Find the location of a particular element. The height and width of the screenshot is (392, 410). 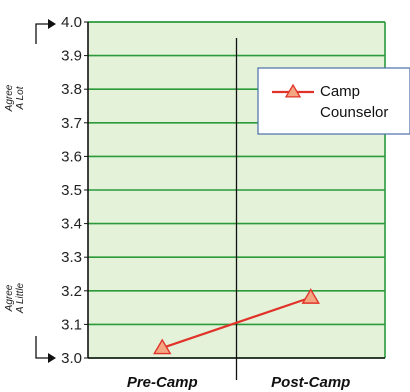

y-tick-label: 3.2 is located at coordinates (71, 291).